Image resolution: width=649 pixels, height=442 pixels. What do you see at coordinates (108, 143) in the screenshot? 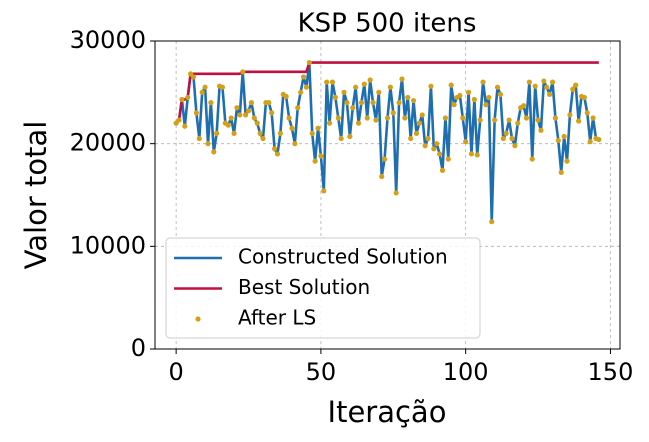
I see `y-tick-label: 20000` at bounding box center [108, 143].